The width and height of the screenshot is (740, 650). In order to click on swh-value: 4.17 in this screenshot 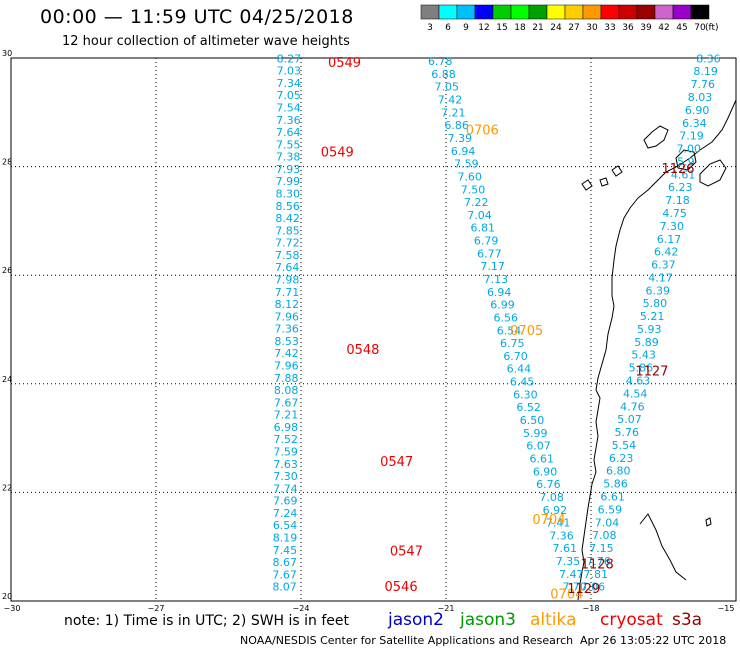, I will do `click(660, 277)`.